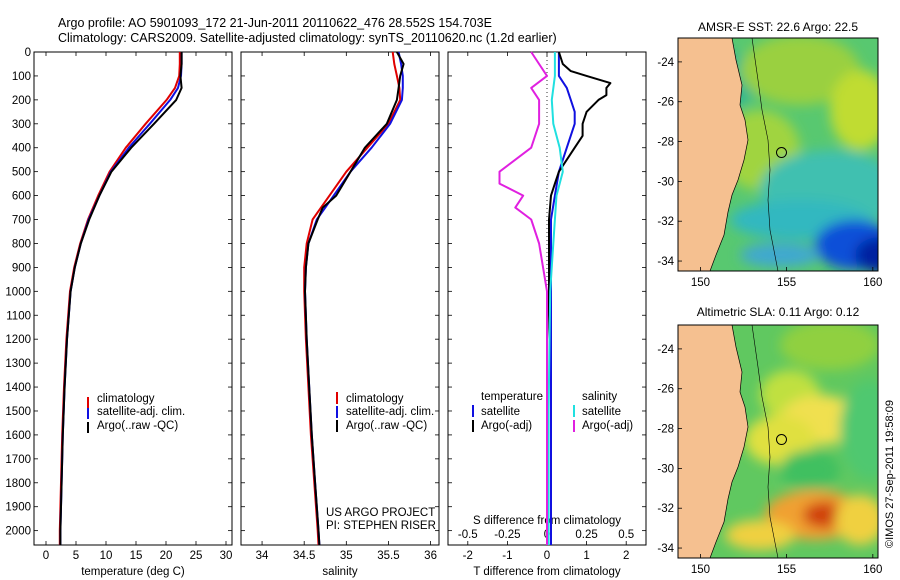 The image size is (900, 580). What do you see at coordinates (507, 535) in the screenshot?
I see `s-tick-label: -0.25` at bounding box center [507, 535].